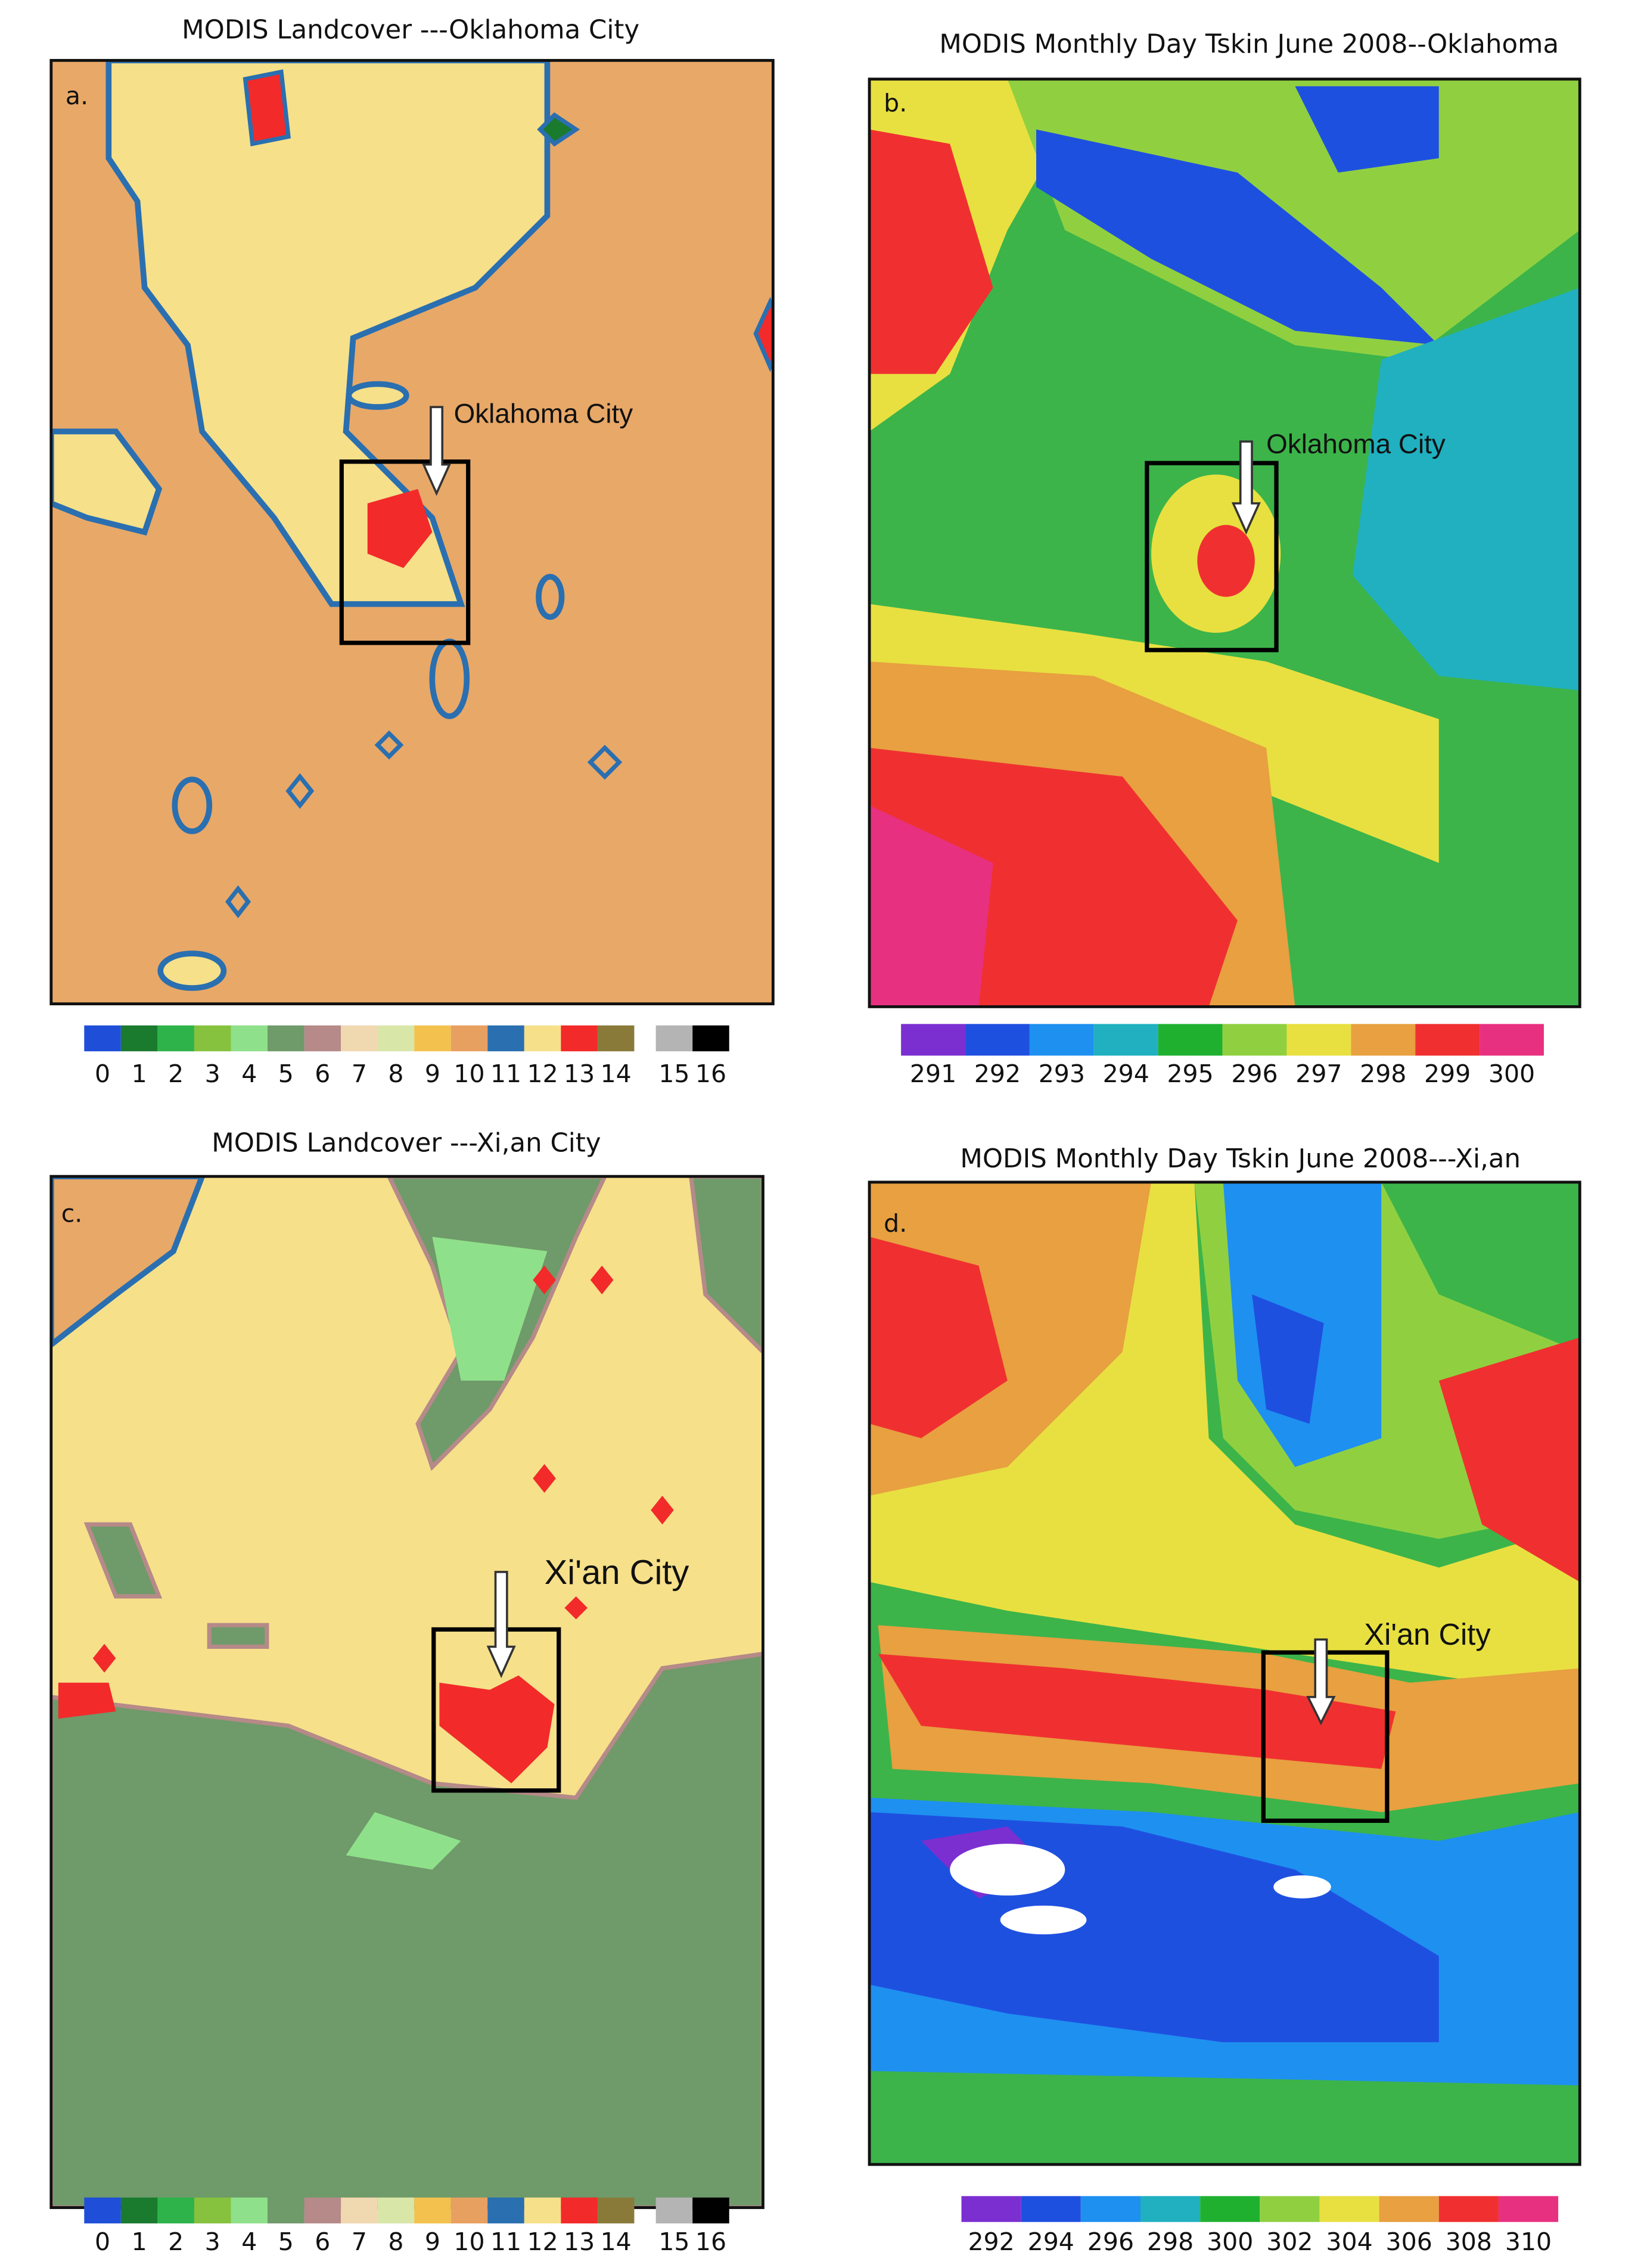 Image resolution: width=1641 pixels, height=2268 pixels. Describe the element at coordinates (895, 103) in the screenshot. I see `panel-label: b.` at that location.